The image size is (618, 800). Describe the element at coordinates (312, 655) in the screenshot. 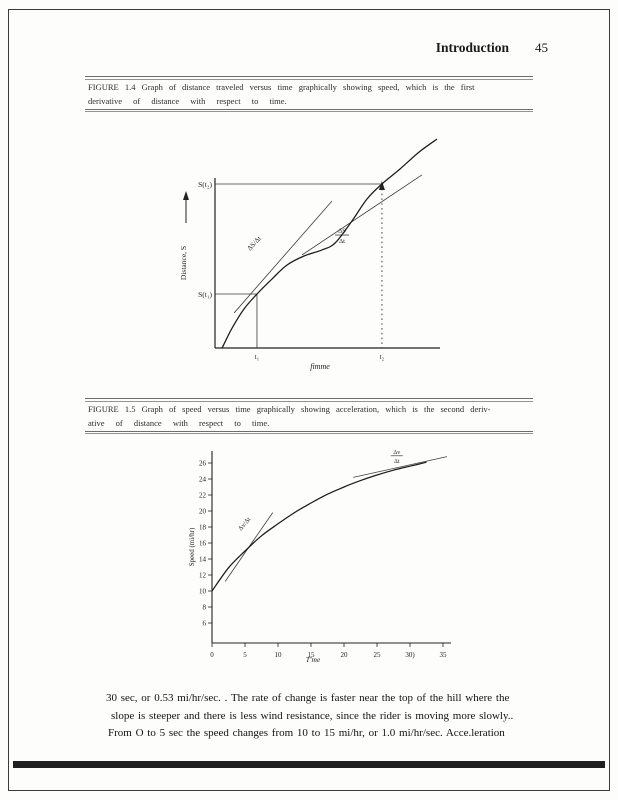

I see `svg-text: 15` at that location.